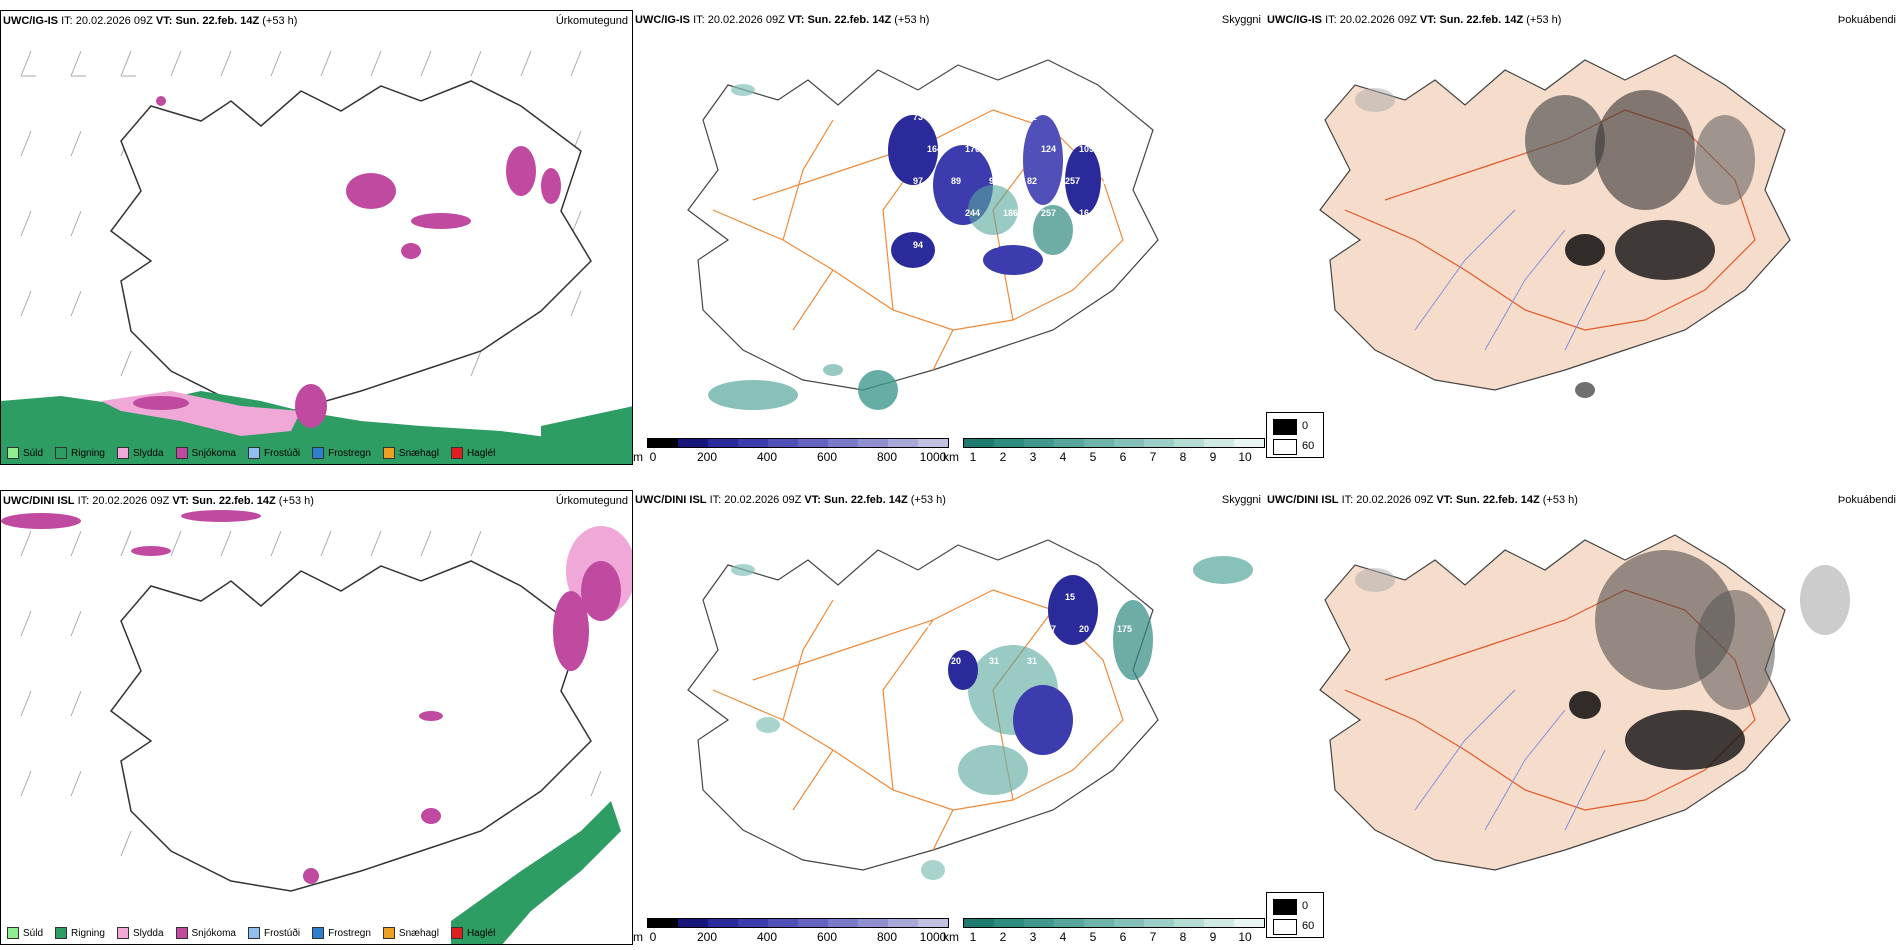 The height and width of the screenshot is (950, 1900). What do you see at coordinates (887, 937) in the screenshot?
I see `ceiling-tick: 800` at bounding box center [887, 937].